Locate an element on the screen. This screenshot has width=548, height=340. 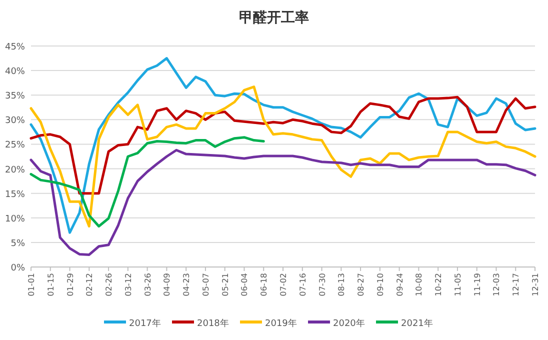
legend-label: 2021年 is located at coordinates (417, 323).